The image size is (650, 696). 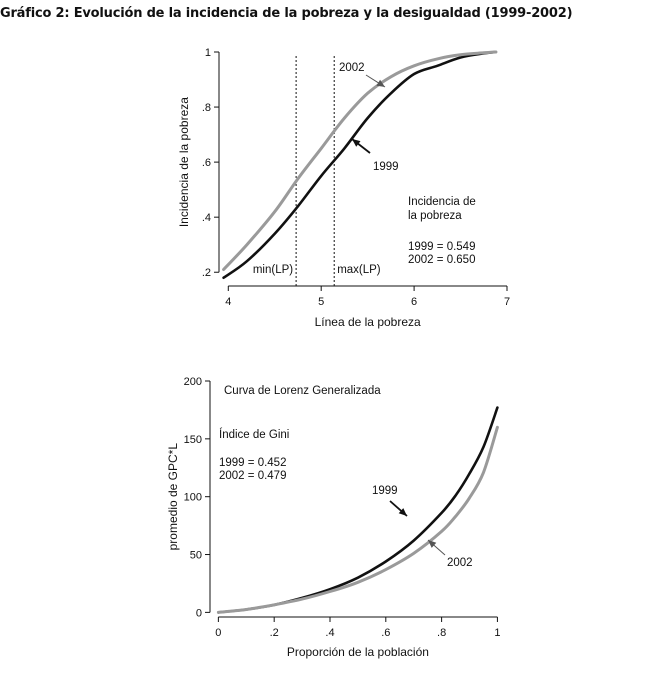 I want to click on y-axis-label: Incidencia de la pobreza, so click(x=184, y=162).